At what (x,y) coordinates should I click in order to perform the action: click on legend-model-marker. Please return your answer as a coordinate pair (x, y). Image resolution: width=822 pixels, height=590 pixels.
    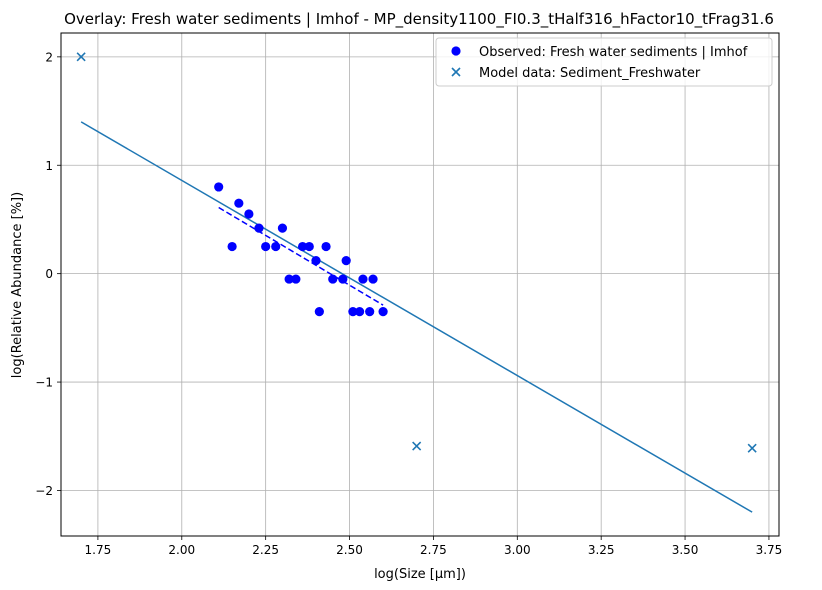
    Looking at the image, I should click on (456, 72).